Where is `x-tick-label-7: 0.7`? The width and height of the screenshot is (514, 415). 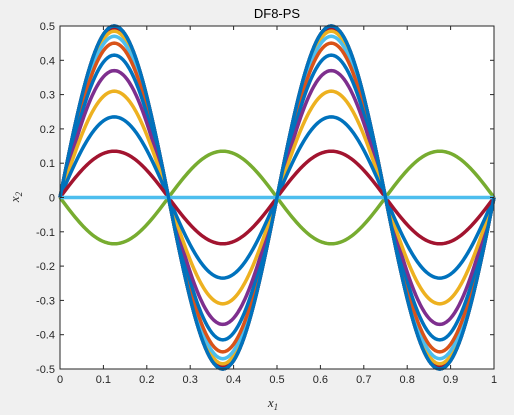
x-tick-label-7: 0.7 is located at coordinates (363, 380).